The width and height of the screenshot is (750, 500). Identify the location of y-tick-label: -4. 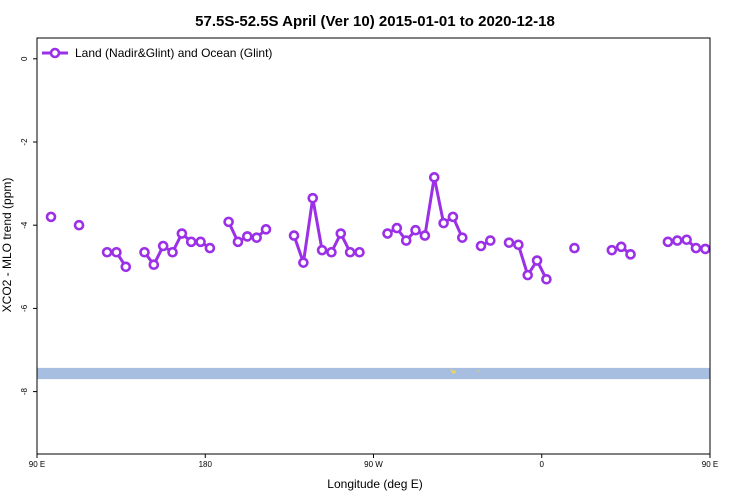
(24, 225).